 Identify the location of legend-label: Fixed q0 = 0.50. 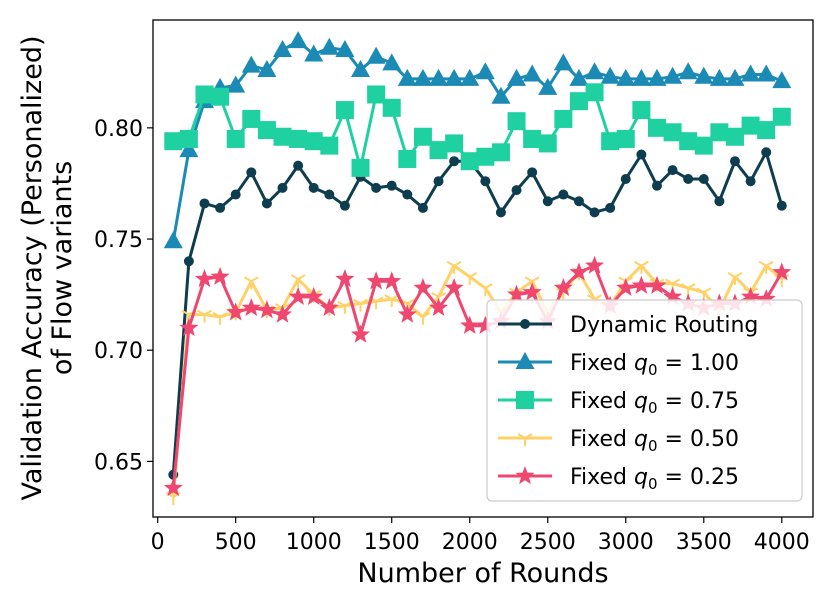
(654, 441).